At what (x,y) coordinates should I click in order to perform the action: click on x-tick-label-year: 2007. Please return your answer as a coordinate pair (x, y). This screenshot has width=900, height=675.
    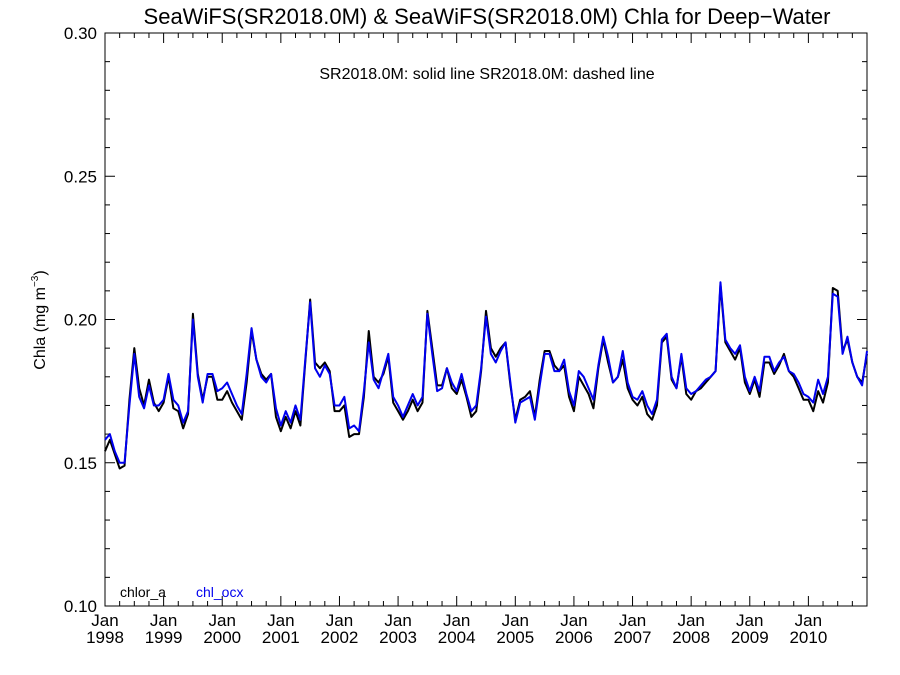
    Looking at the image, I should click on (633, 637).